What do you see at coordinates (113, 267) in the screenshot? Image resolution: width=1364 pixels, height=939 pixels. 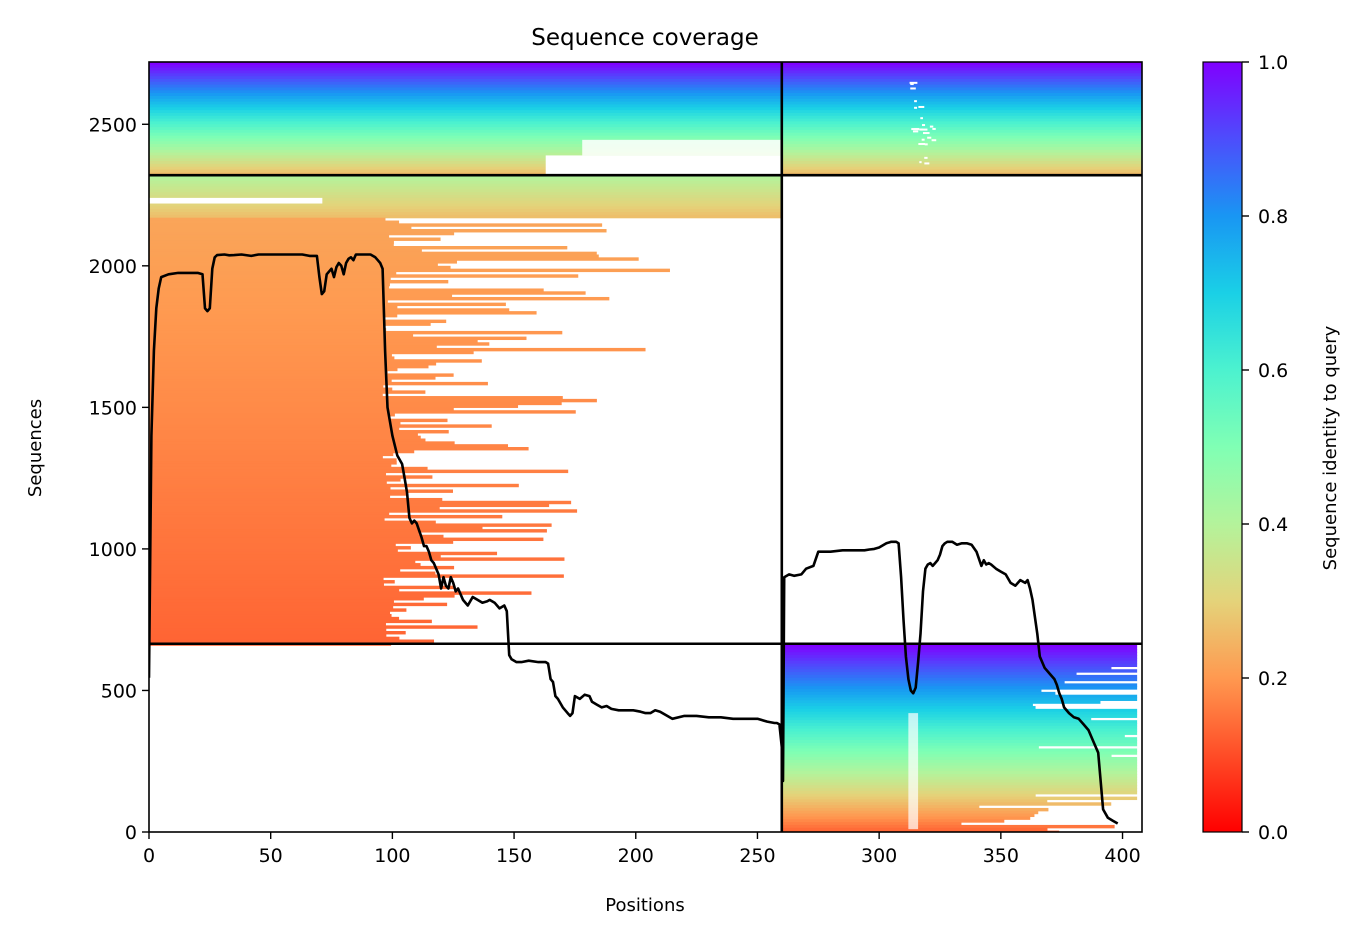 I see `y-tick-label: 2000` at bounding box center [113, 267].